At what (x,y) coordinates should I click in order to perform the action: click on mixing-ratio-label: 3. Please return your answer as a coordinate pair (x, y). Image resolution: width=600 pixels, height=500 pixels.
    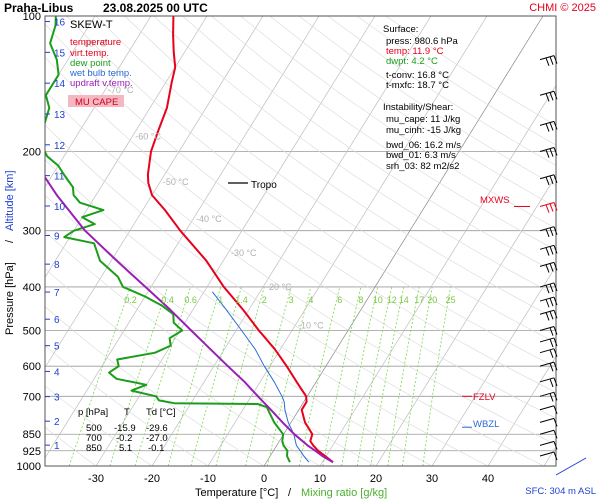
    Looking at the image, I should click on (291, 300).